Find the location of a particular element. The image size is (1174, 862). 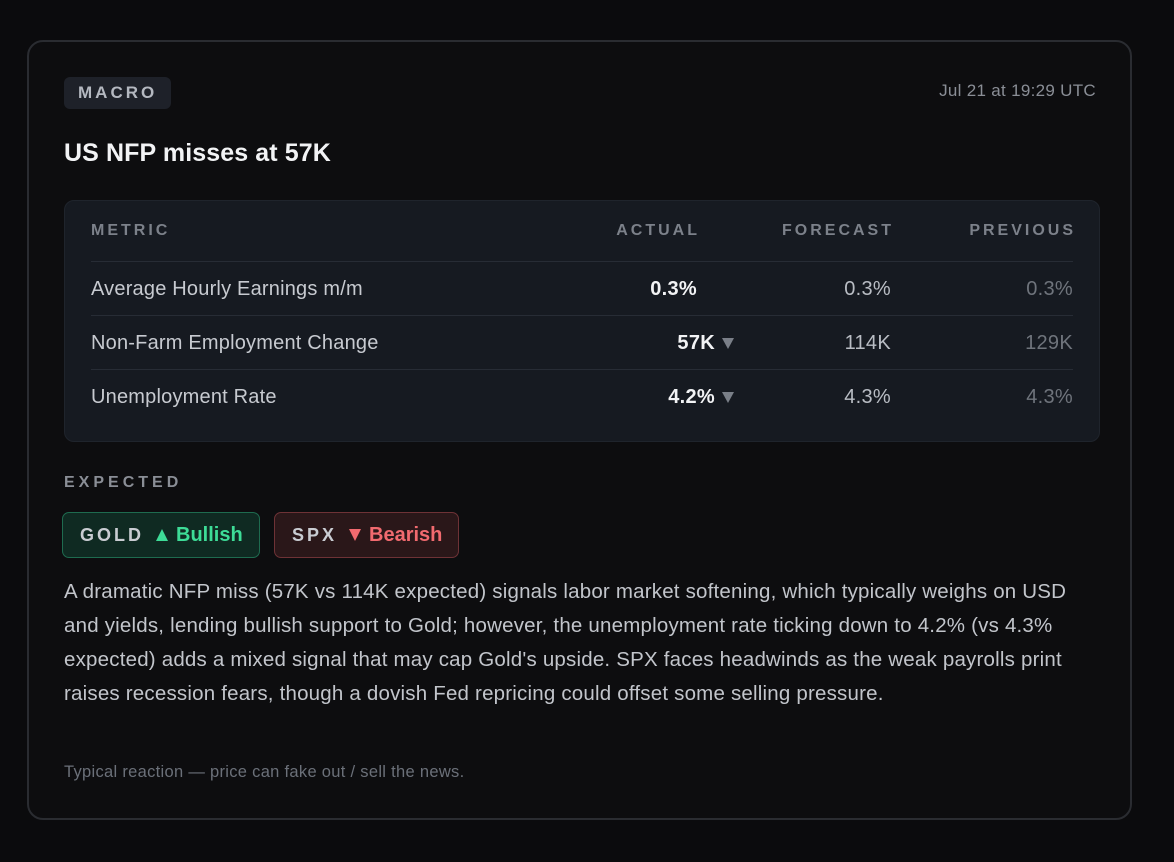

forecast-value: 114K is located at coordinates (867, 342).